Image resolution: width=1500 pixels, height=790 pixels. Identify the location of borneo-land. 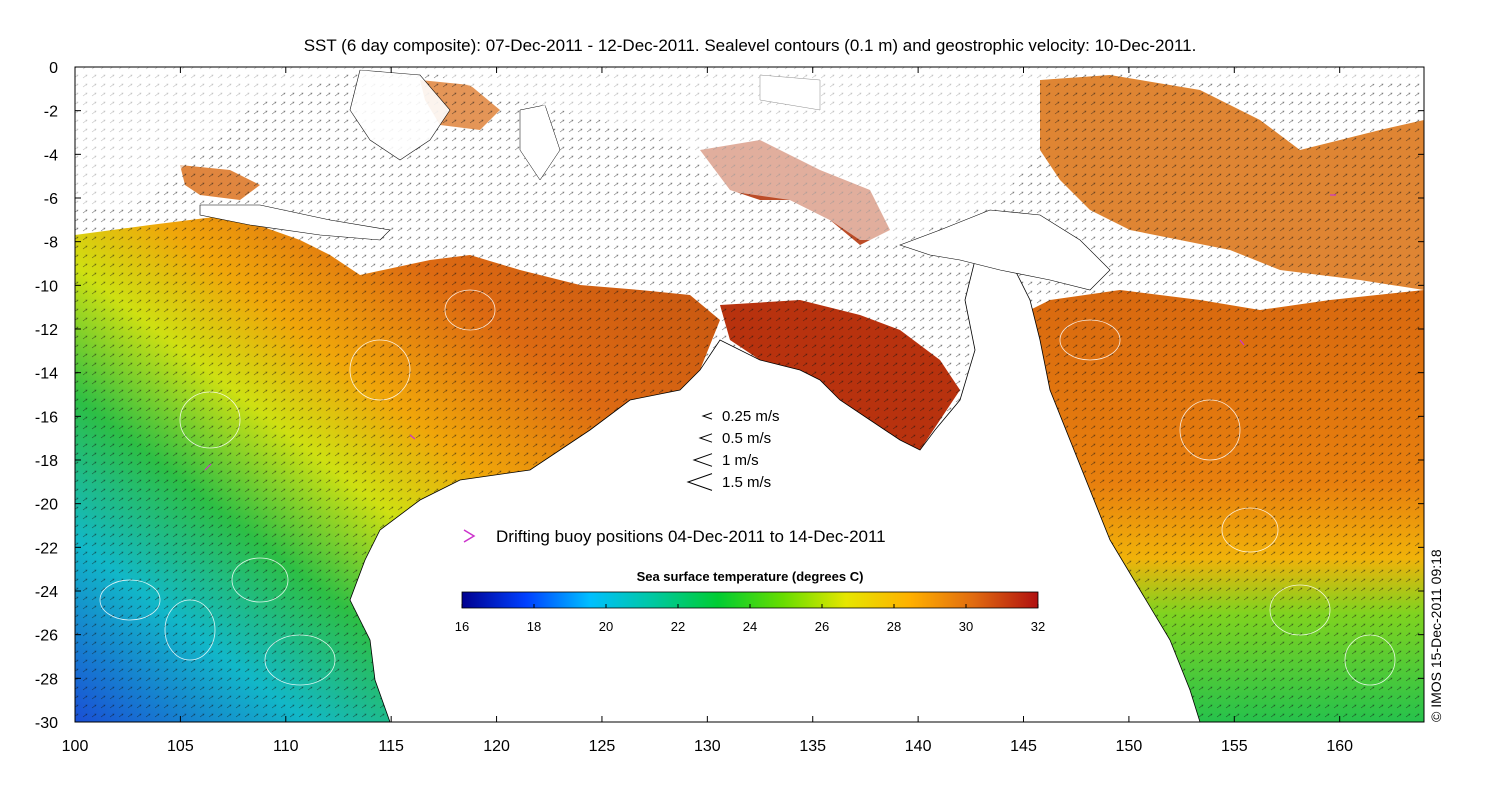
(400, 115).